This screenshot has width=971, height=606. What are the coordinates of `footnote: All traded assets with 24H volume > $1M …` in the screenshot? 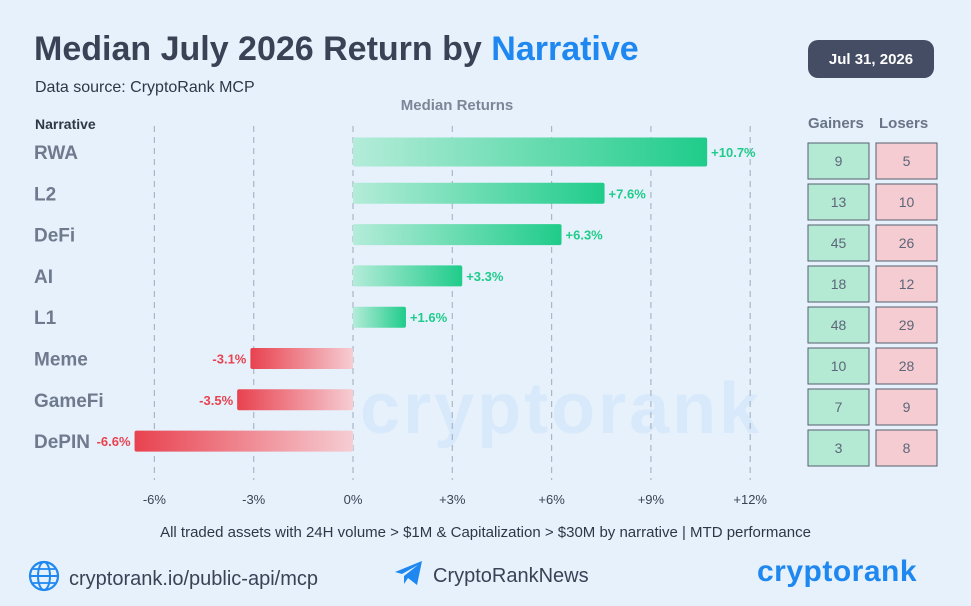 It's located at (485, 532).